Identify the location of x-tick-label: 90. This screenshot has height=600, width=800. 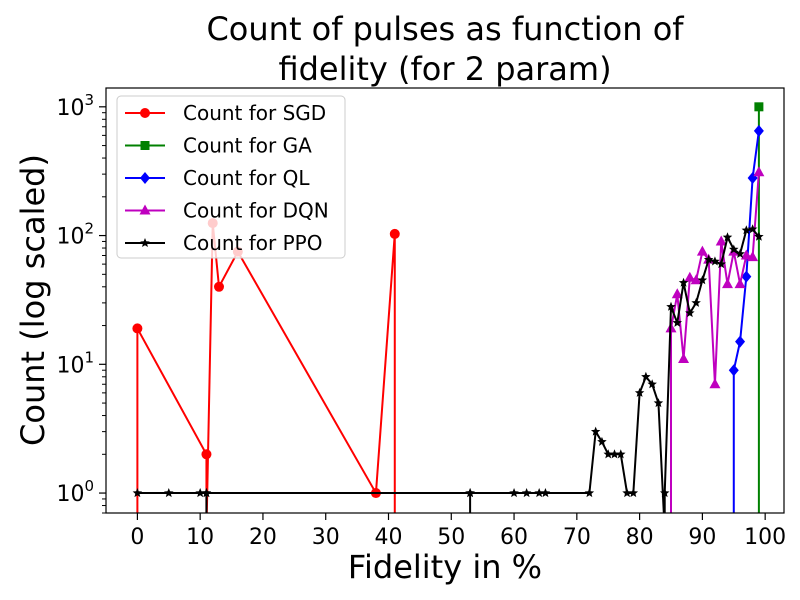
(702, 537).